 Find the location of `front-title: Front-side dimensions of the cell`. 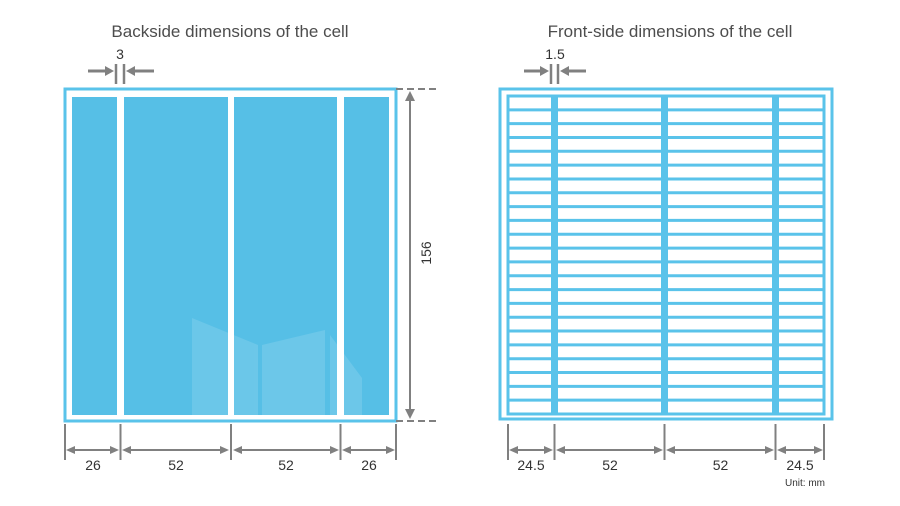

front-title: Front-side dimensions of the cell is located at coordinates (670, 31).